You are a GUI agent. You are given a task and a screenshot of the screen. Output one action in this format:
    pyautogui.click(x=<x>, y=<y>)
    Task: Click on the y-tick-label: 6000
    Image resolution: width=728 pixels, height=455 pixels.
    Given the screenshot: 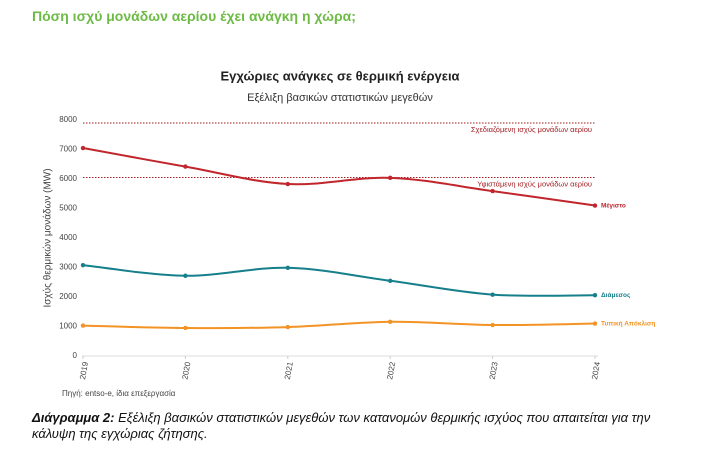 What is the action you would take?
    pyautogui.click(x=68, y=178)
    